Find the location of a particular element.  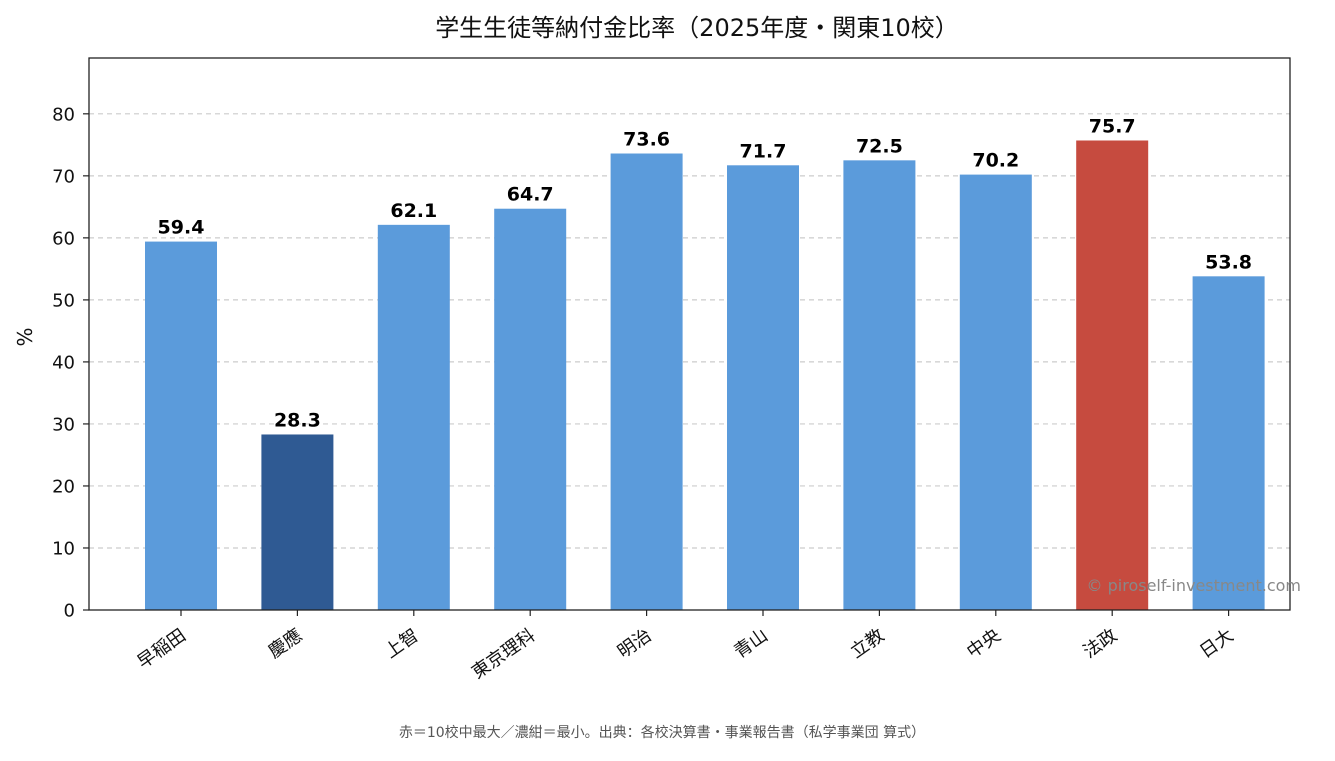

x-tick-label: 上智 is located at coordinates (402, 644).